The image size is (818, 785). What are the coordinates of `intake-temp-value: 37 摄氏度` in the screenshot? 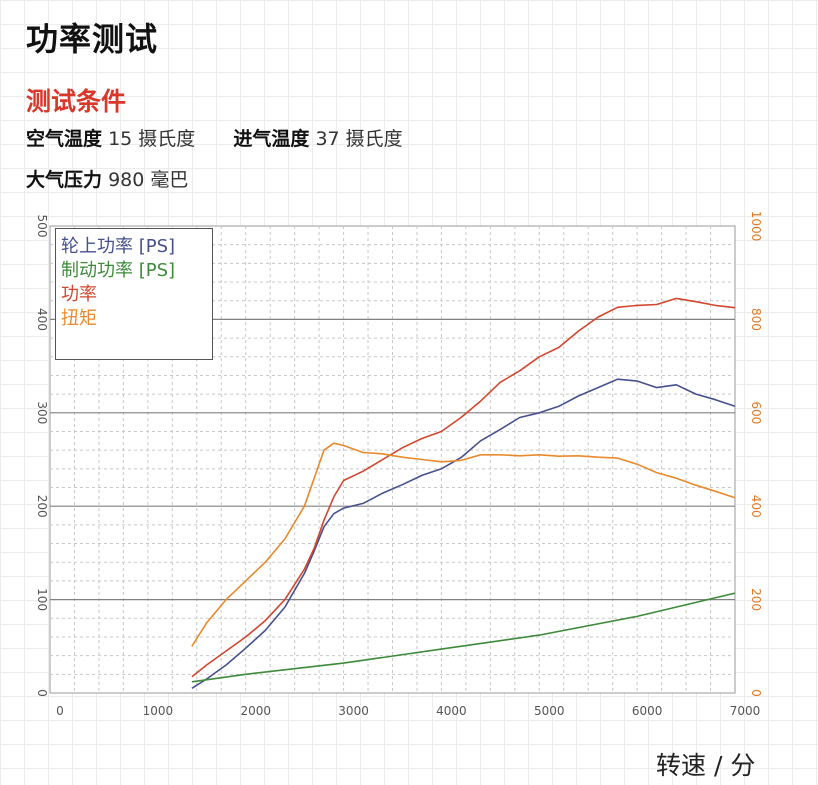 It's located at (359, 139).